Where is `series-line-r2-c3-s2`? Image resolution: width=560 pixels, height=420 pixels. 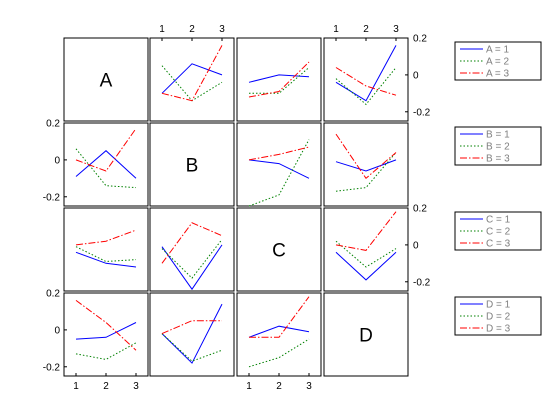 series-line-r2-c3-s2 is located at coordinates (366, 254).